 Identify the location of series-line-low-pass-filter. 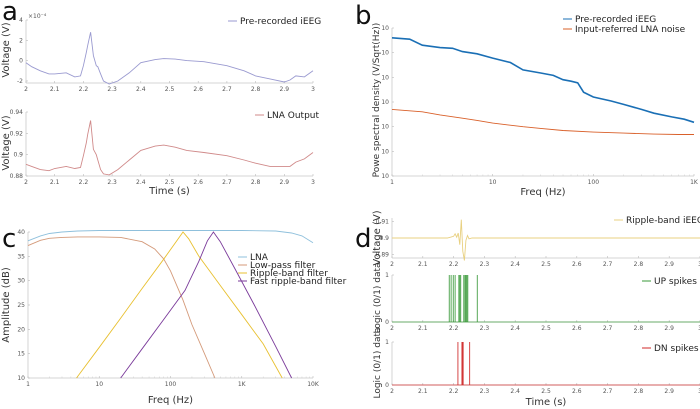
(121, 307).